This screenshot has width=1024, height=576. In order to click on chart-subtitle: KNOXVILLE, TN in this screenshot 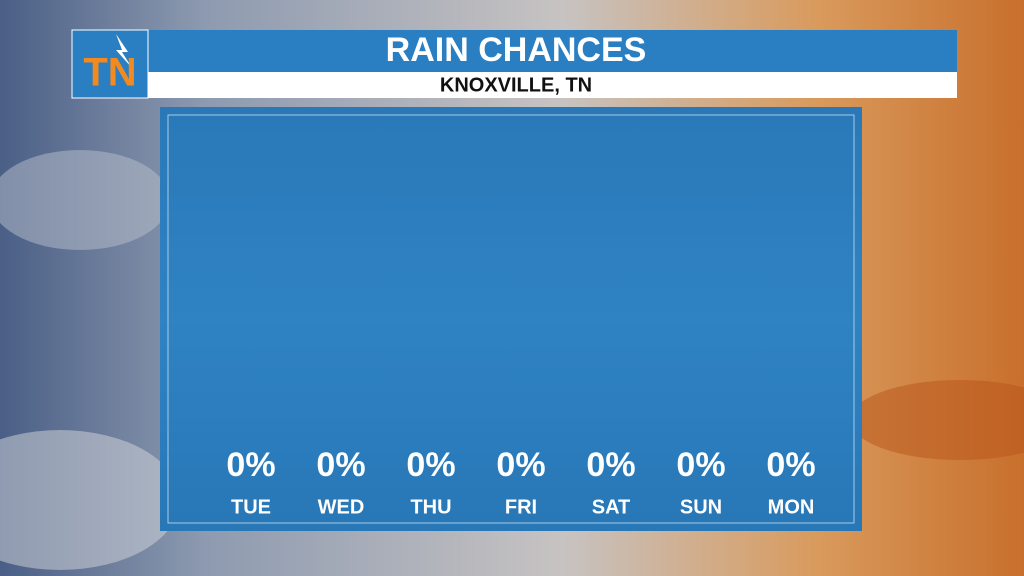, I will do `click(516, 85)`.